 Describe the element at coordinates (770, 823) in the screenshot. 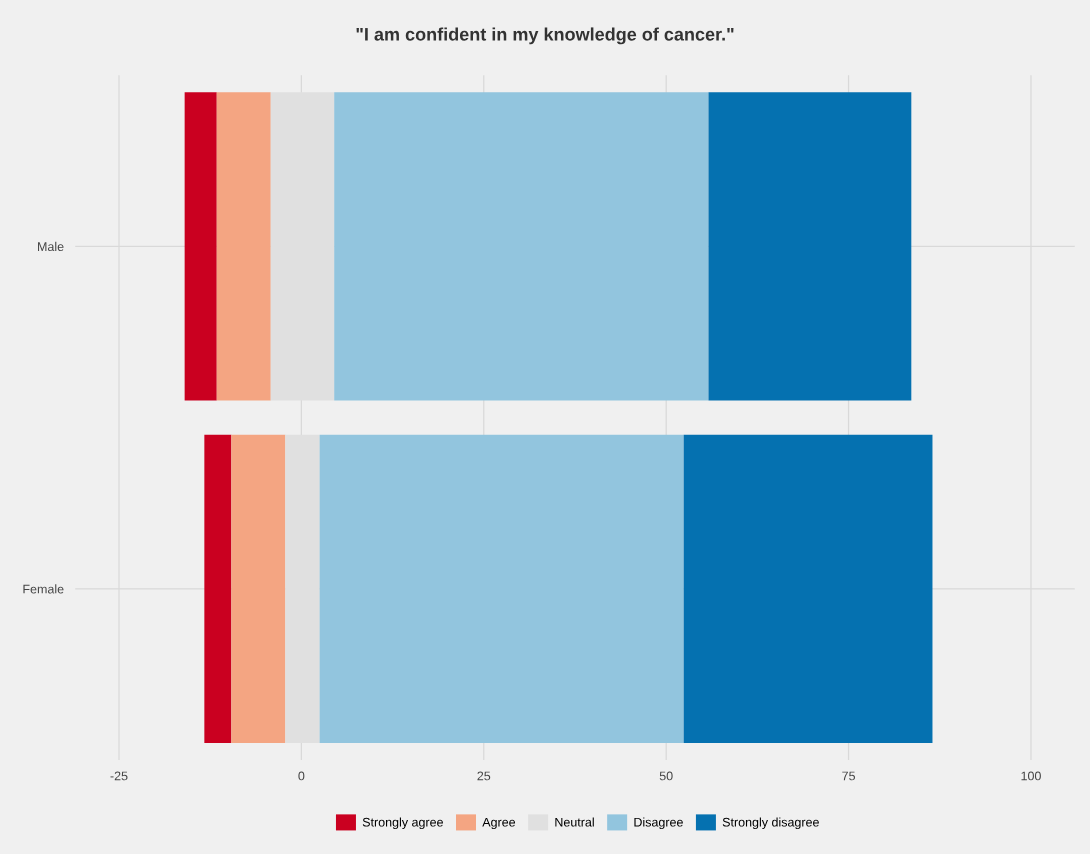

I see `legend-label: Strongly disagree` at that location.